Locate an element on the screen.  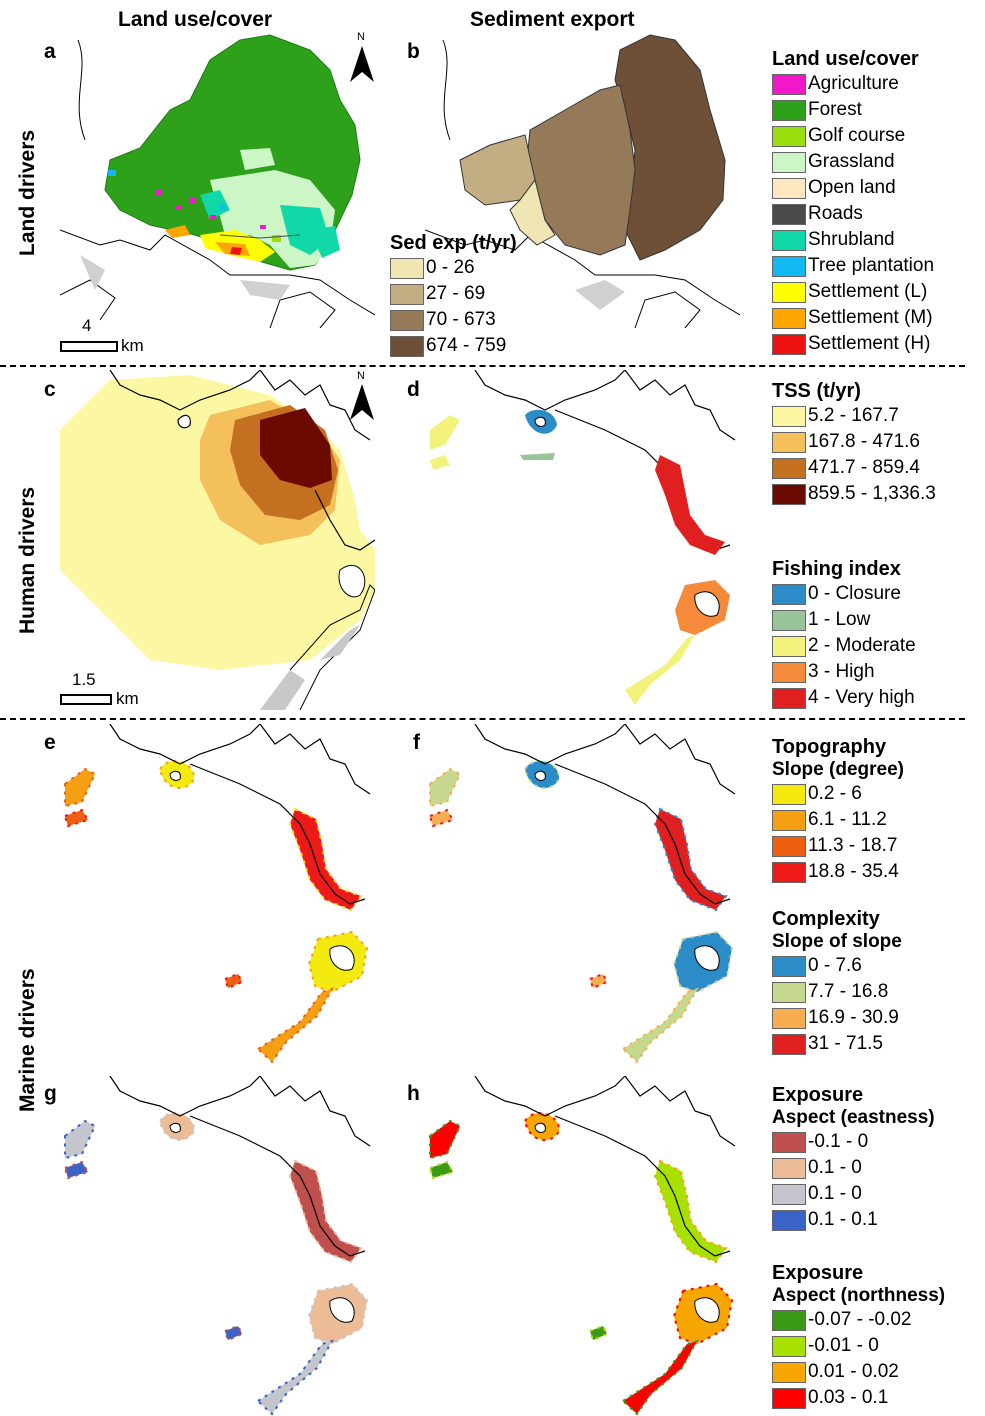
legend-item: -0.1 - 0 is located at coordinates (853, 1142).